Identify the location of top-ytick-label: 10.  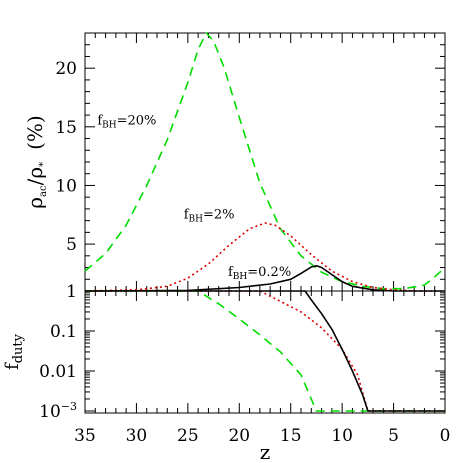
(66, 186).